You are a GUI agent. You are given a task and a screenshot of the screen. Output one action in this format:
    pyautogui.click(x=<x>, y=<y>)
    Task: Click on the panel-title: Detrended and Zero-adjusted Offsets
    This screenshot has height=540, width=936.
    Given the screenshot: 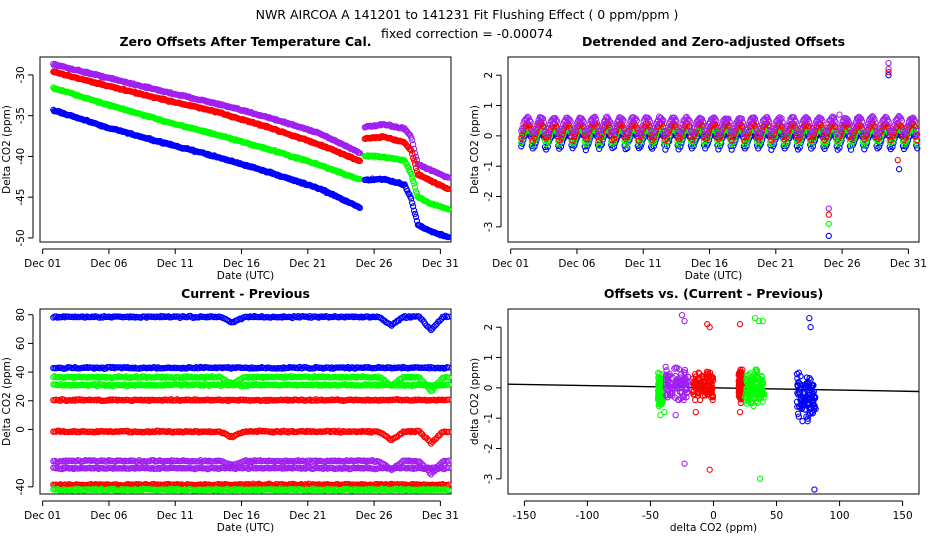 What is the action you would take?
    pyautogui.click(x=713, y=41)
    